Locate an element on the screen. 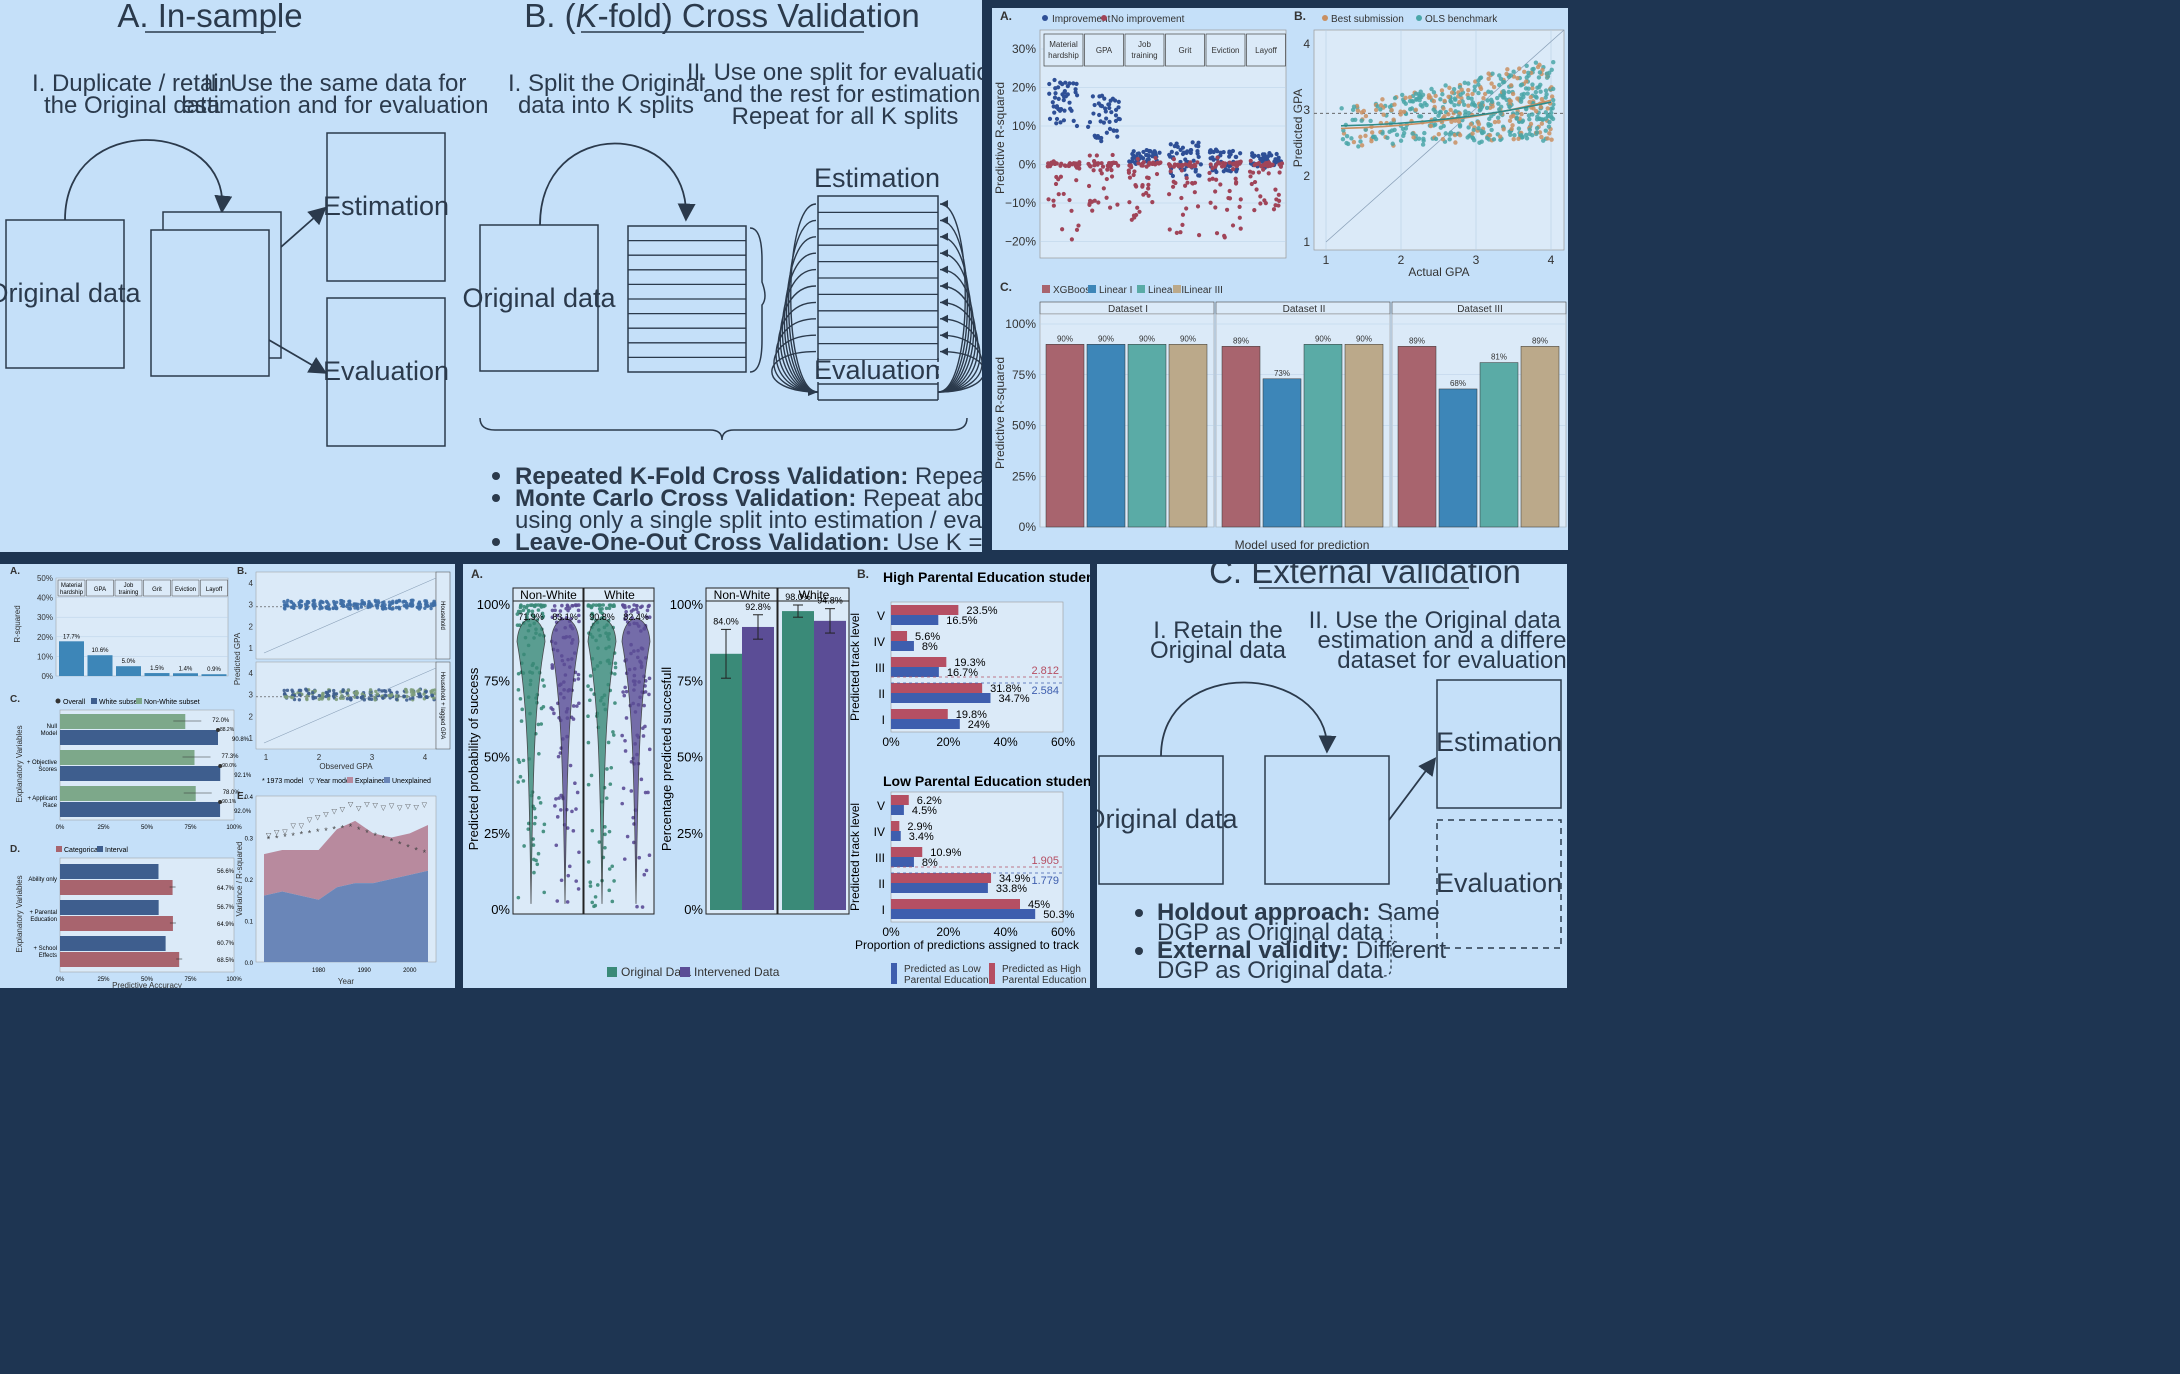  bm-track-bar-high is located at coordinates (955, 904).